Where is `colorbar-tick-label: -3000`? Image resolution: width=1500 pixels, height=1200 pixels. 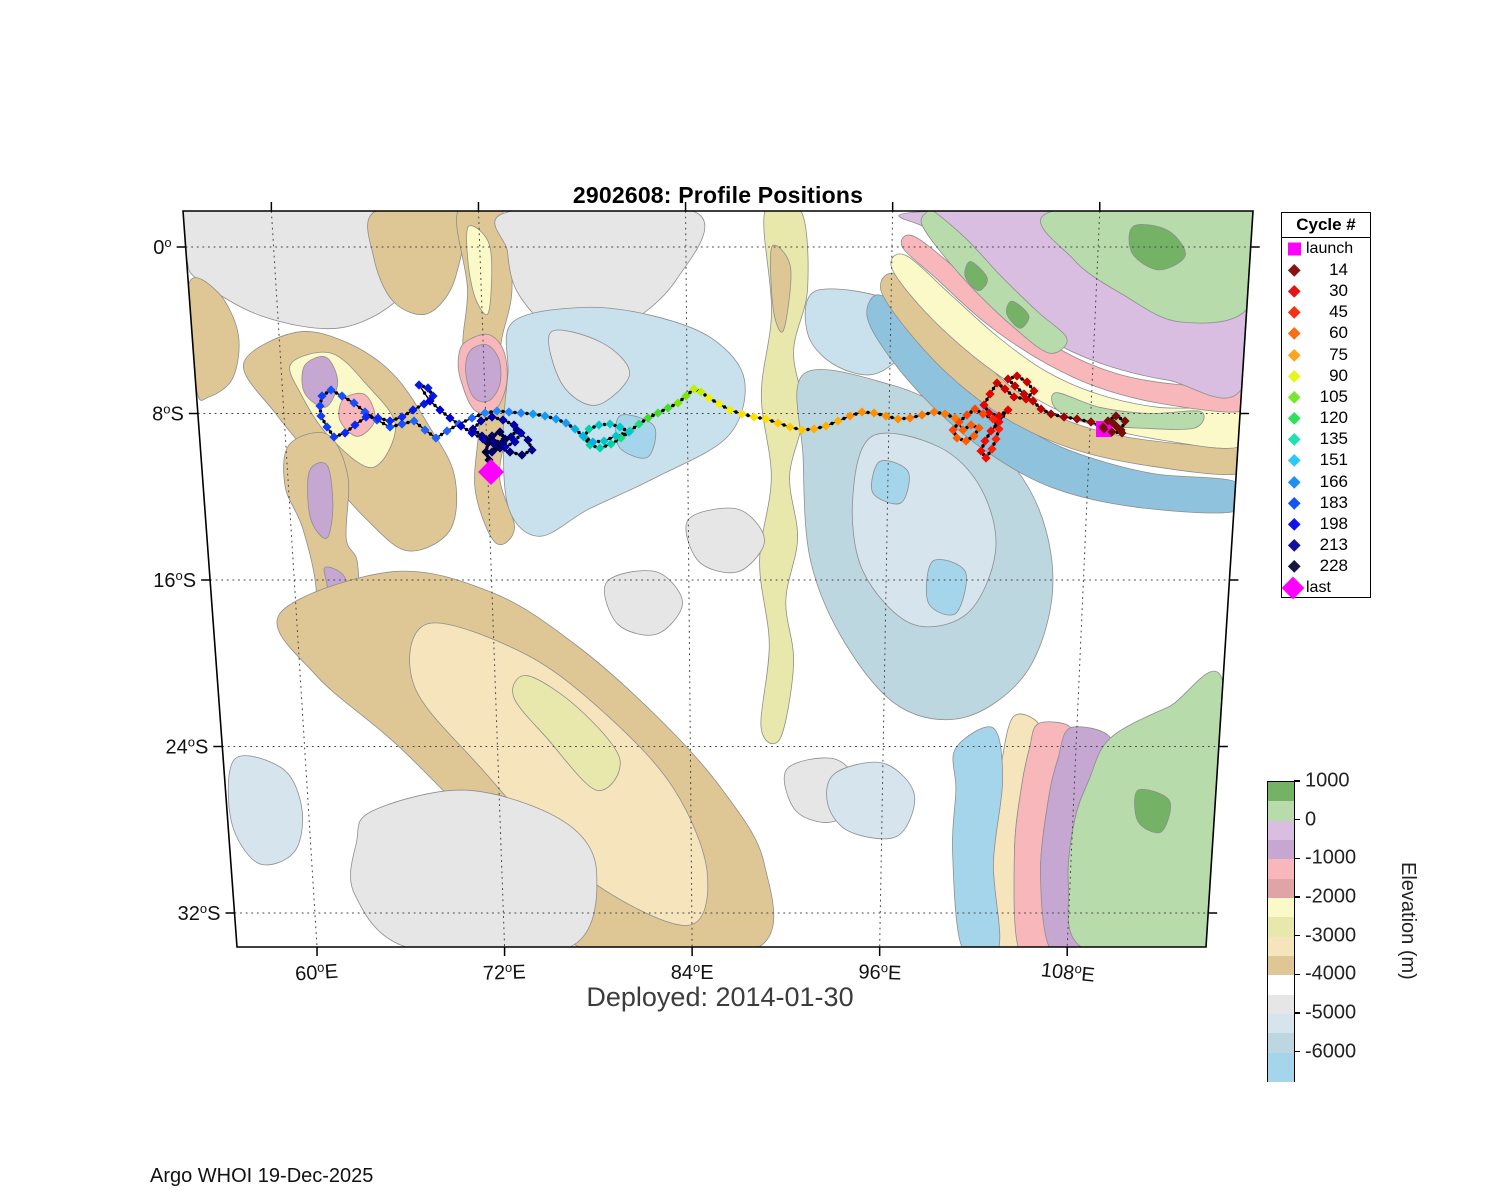
colorbar-tick-label: -3000 is located at coordinates (1331, 935).